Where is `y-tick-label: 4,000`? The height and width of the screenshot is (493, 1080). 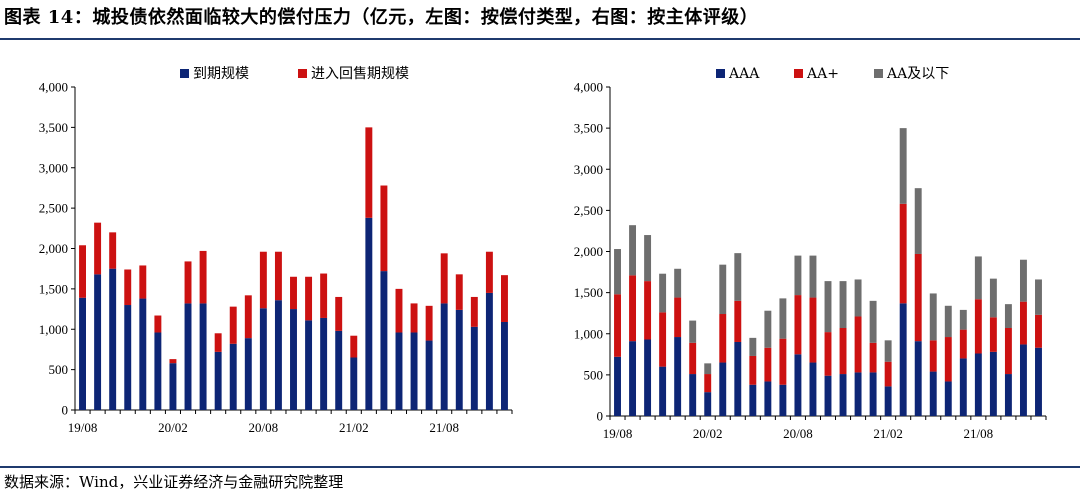 y-tick-label: 4,000 is located at coordinates (53, 87).